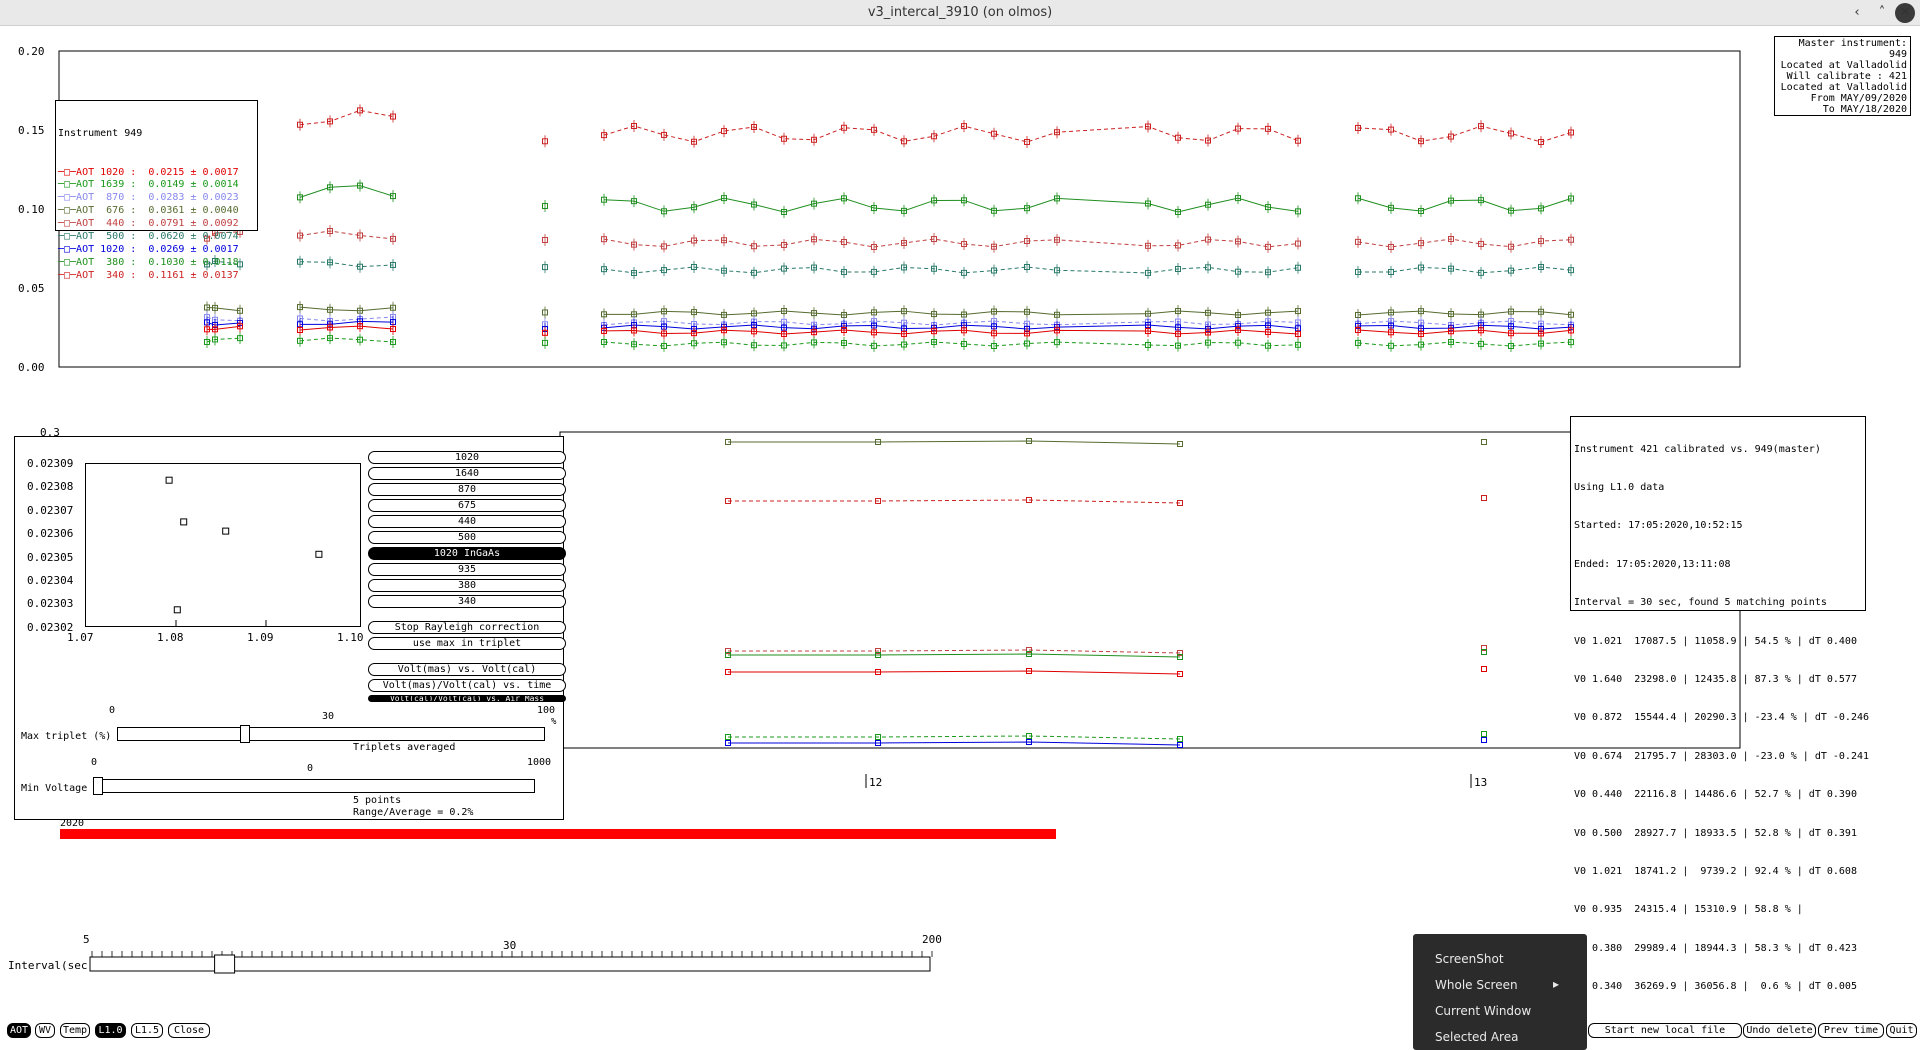  I want to click on max-triplet-slider-thumb, so click(245, 734).